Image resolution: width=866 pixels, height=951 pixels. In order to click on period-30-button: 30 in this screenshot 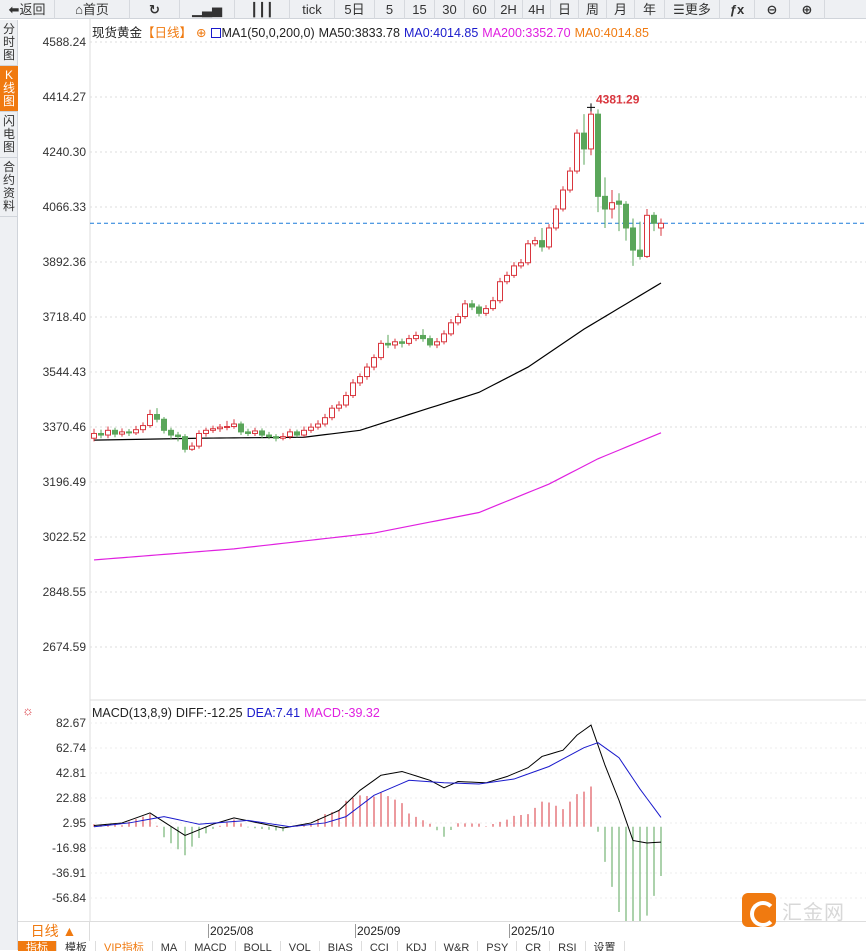, I will do `click(450, 9)`.